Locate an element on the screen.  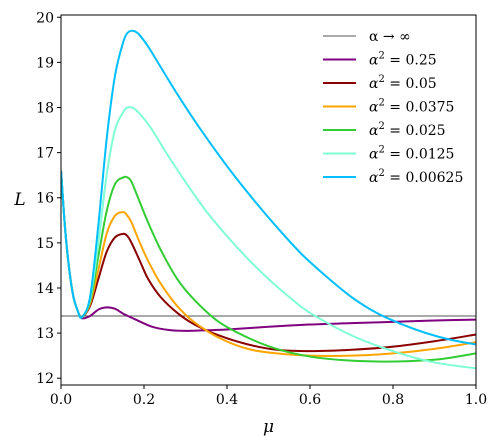
legend-entry-label: α2 = 0.0375 is located at coordinates (411, 107).